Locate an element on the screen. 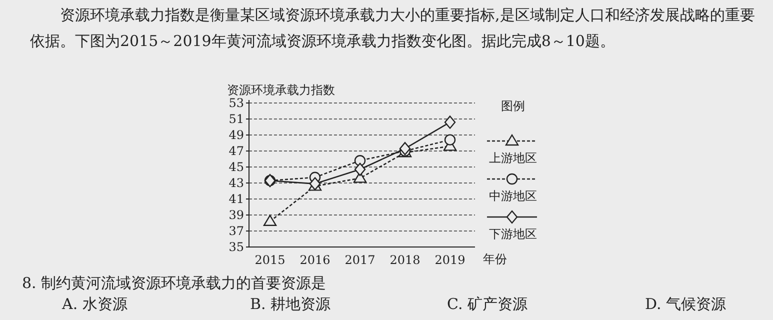  x-axis-title: 年份 is located at coordinates (495, 259).